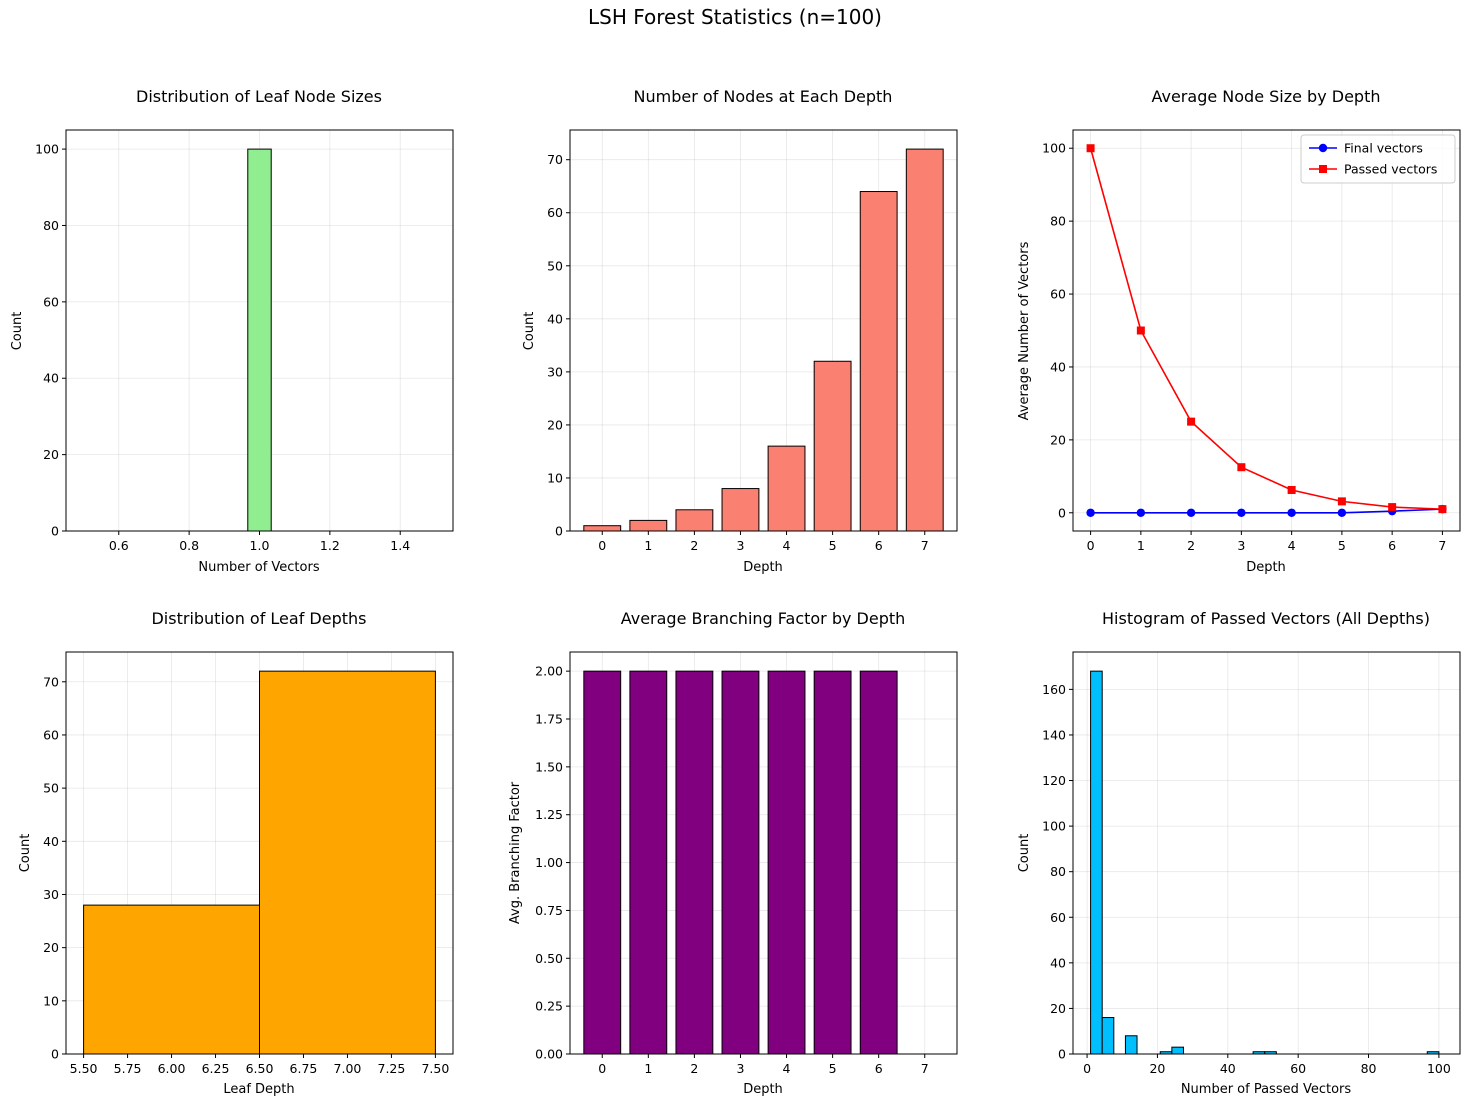 The height and width of the screenshot is (1107, 1470). Describe the element at coordinates (1266, 618) in the screenshot. I see `panel-title-passed-vectors: Histogram of Passed Vectors (All Depths)` at that location.